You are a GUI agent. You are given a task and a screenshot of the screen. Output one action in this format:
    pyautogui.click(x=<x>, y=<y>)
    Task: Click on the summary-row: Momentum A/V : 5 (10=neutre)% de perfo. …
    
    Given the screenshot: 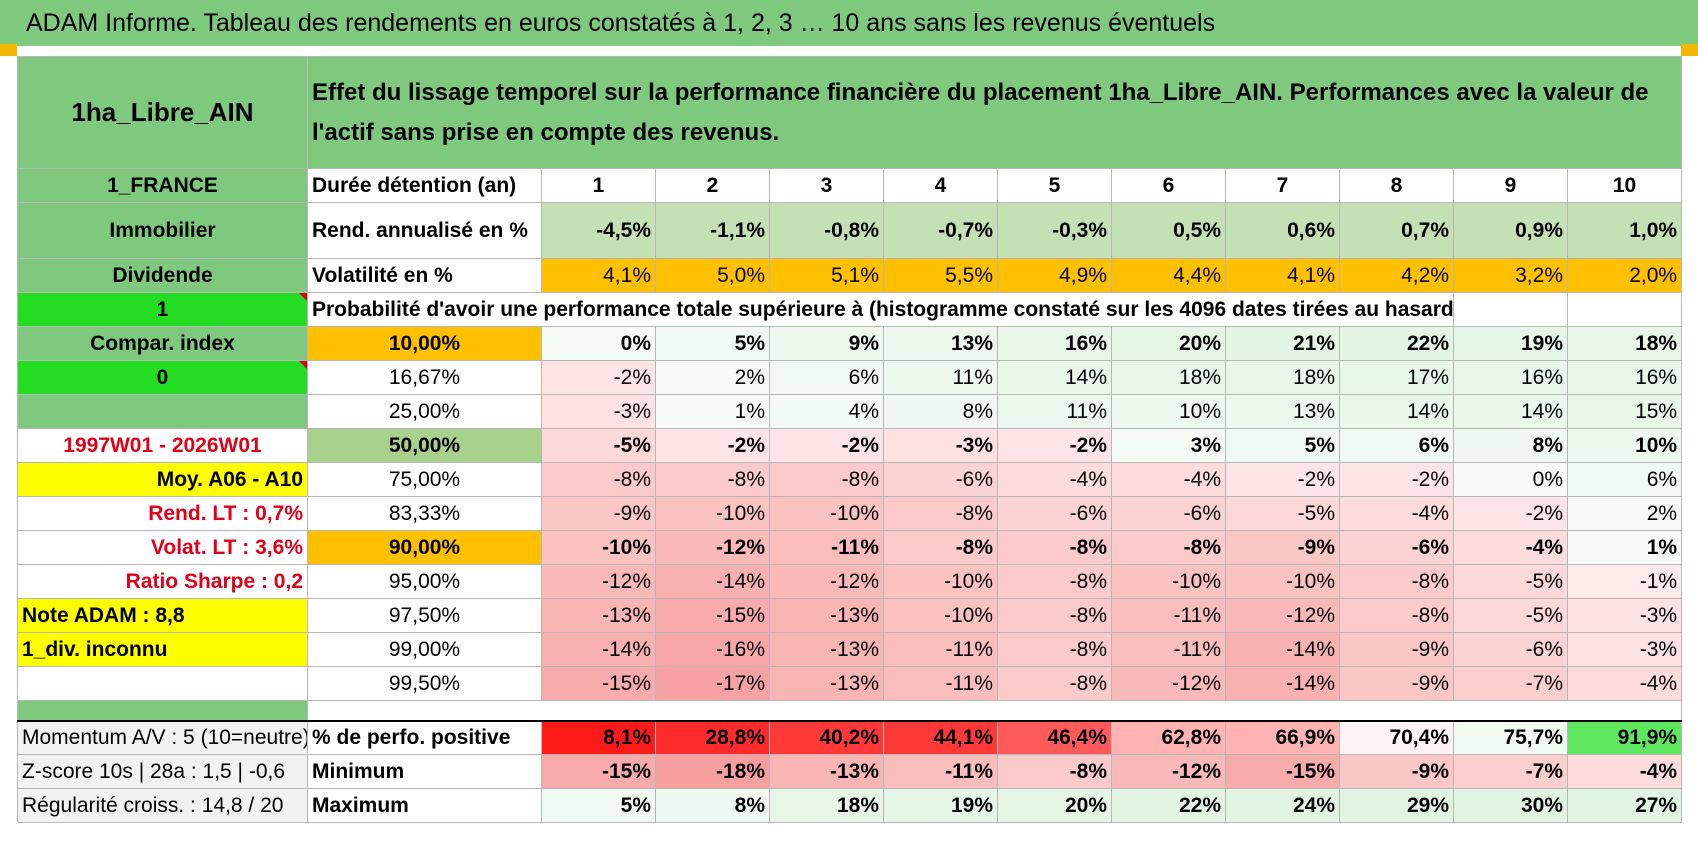 What is the action you would take?
    pyautogui.click(x=850, y=737)
    